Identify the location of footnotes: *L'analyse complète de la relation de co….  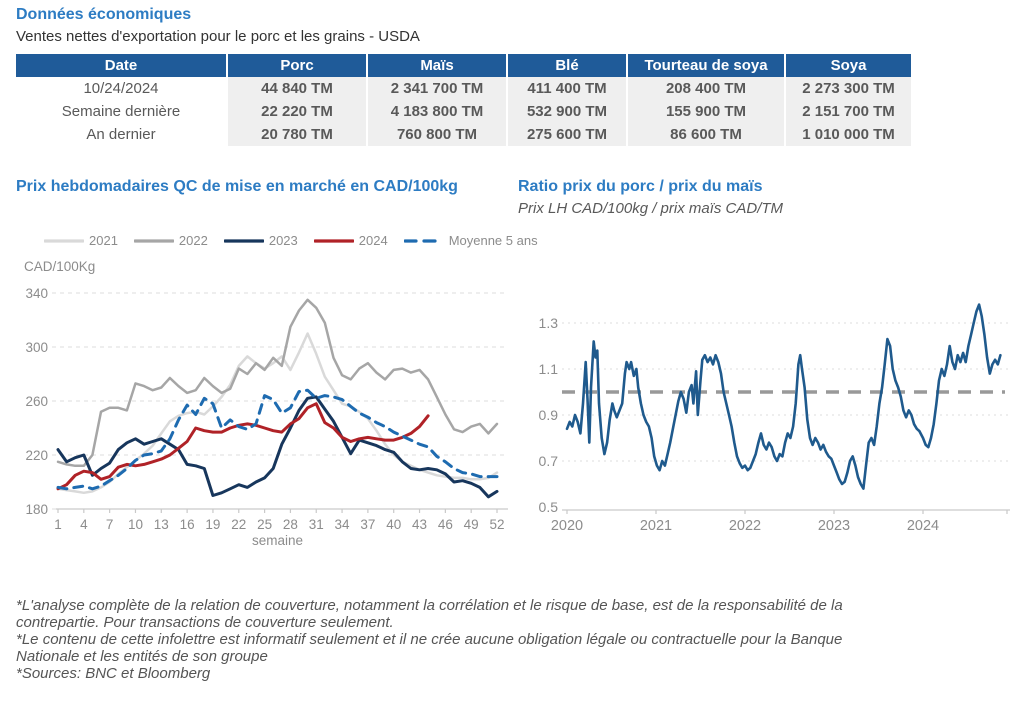
(506, 639).